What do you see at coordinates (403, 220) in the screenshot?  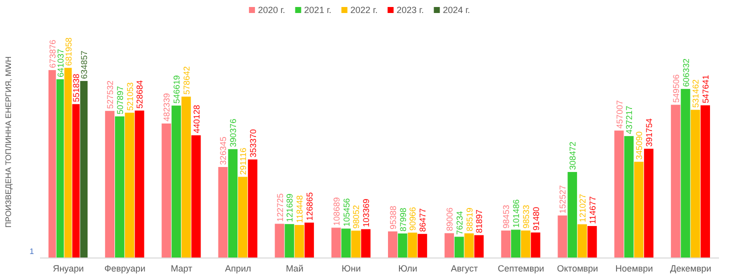 I see `data-label: 87998` at bounding box center [403, 220].